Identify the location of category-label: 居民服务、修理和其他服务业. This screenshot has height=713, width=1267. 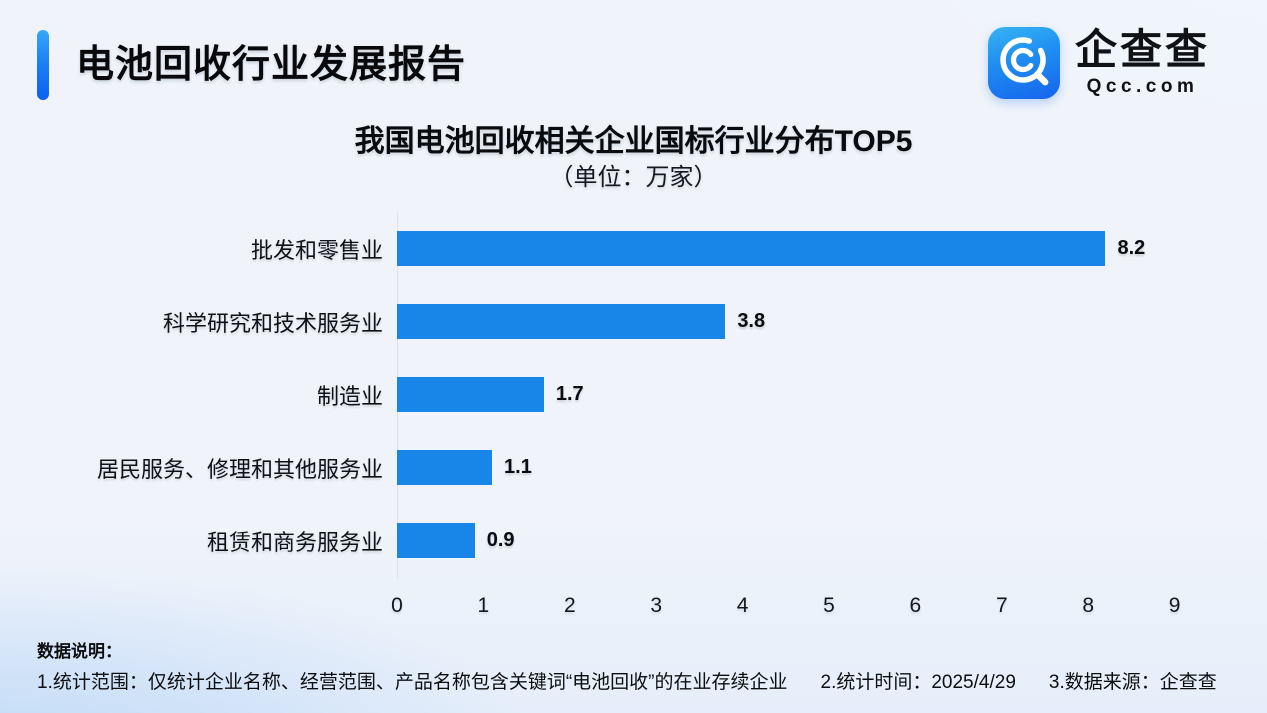
(239, 469).